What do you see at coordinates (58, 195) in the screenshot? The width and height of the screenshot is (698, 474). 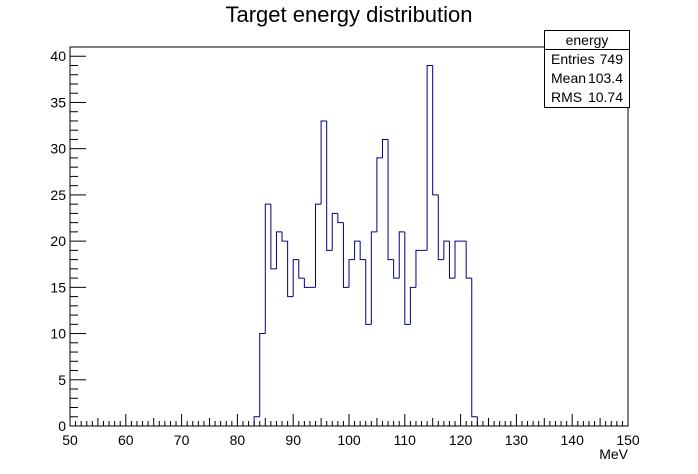 I see `y-tick-label: 25` at bounding box center [58, 195].